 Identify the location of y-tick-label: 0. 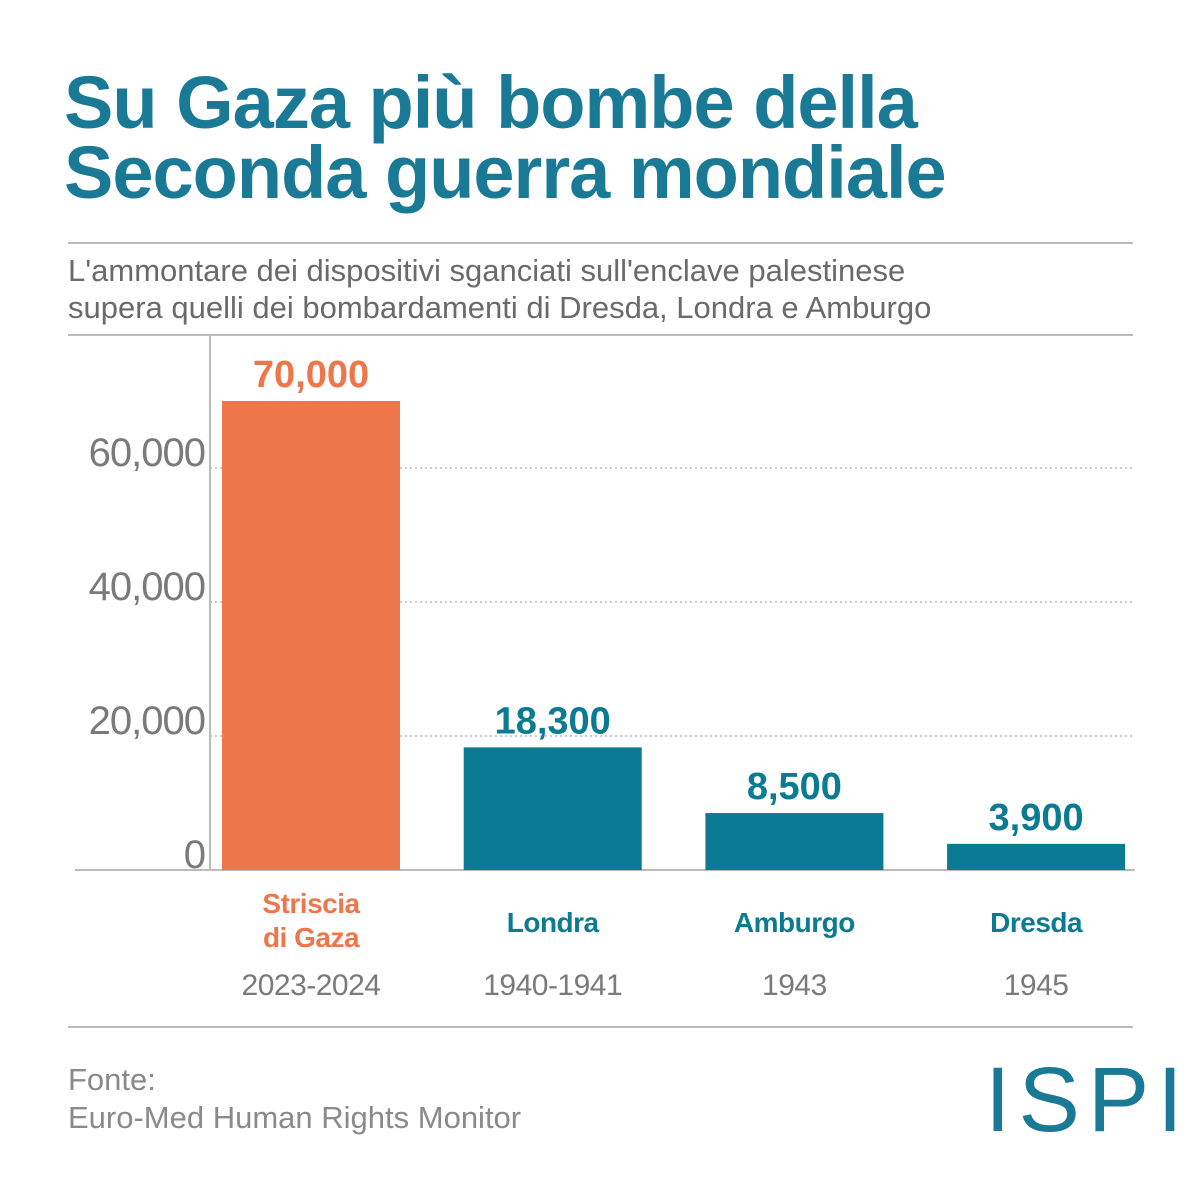
(194, 855).